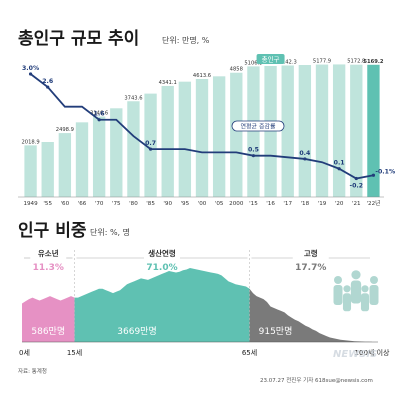 This screenshot has height=407, width=402. I want to click on x-tick-label: '17, so click(287, 204).